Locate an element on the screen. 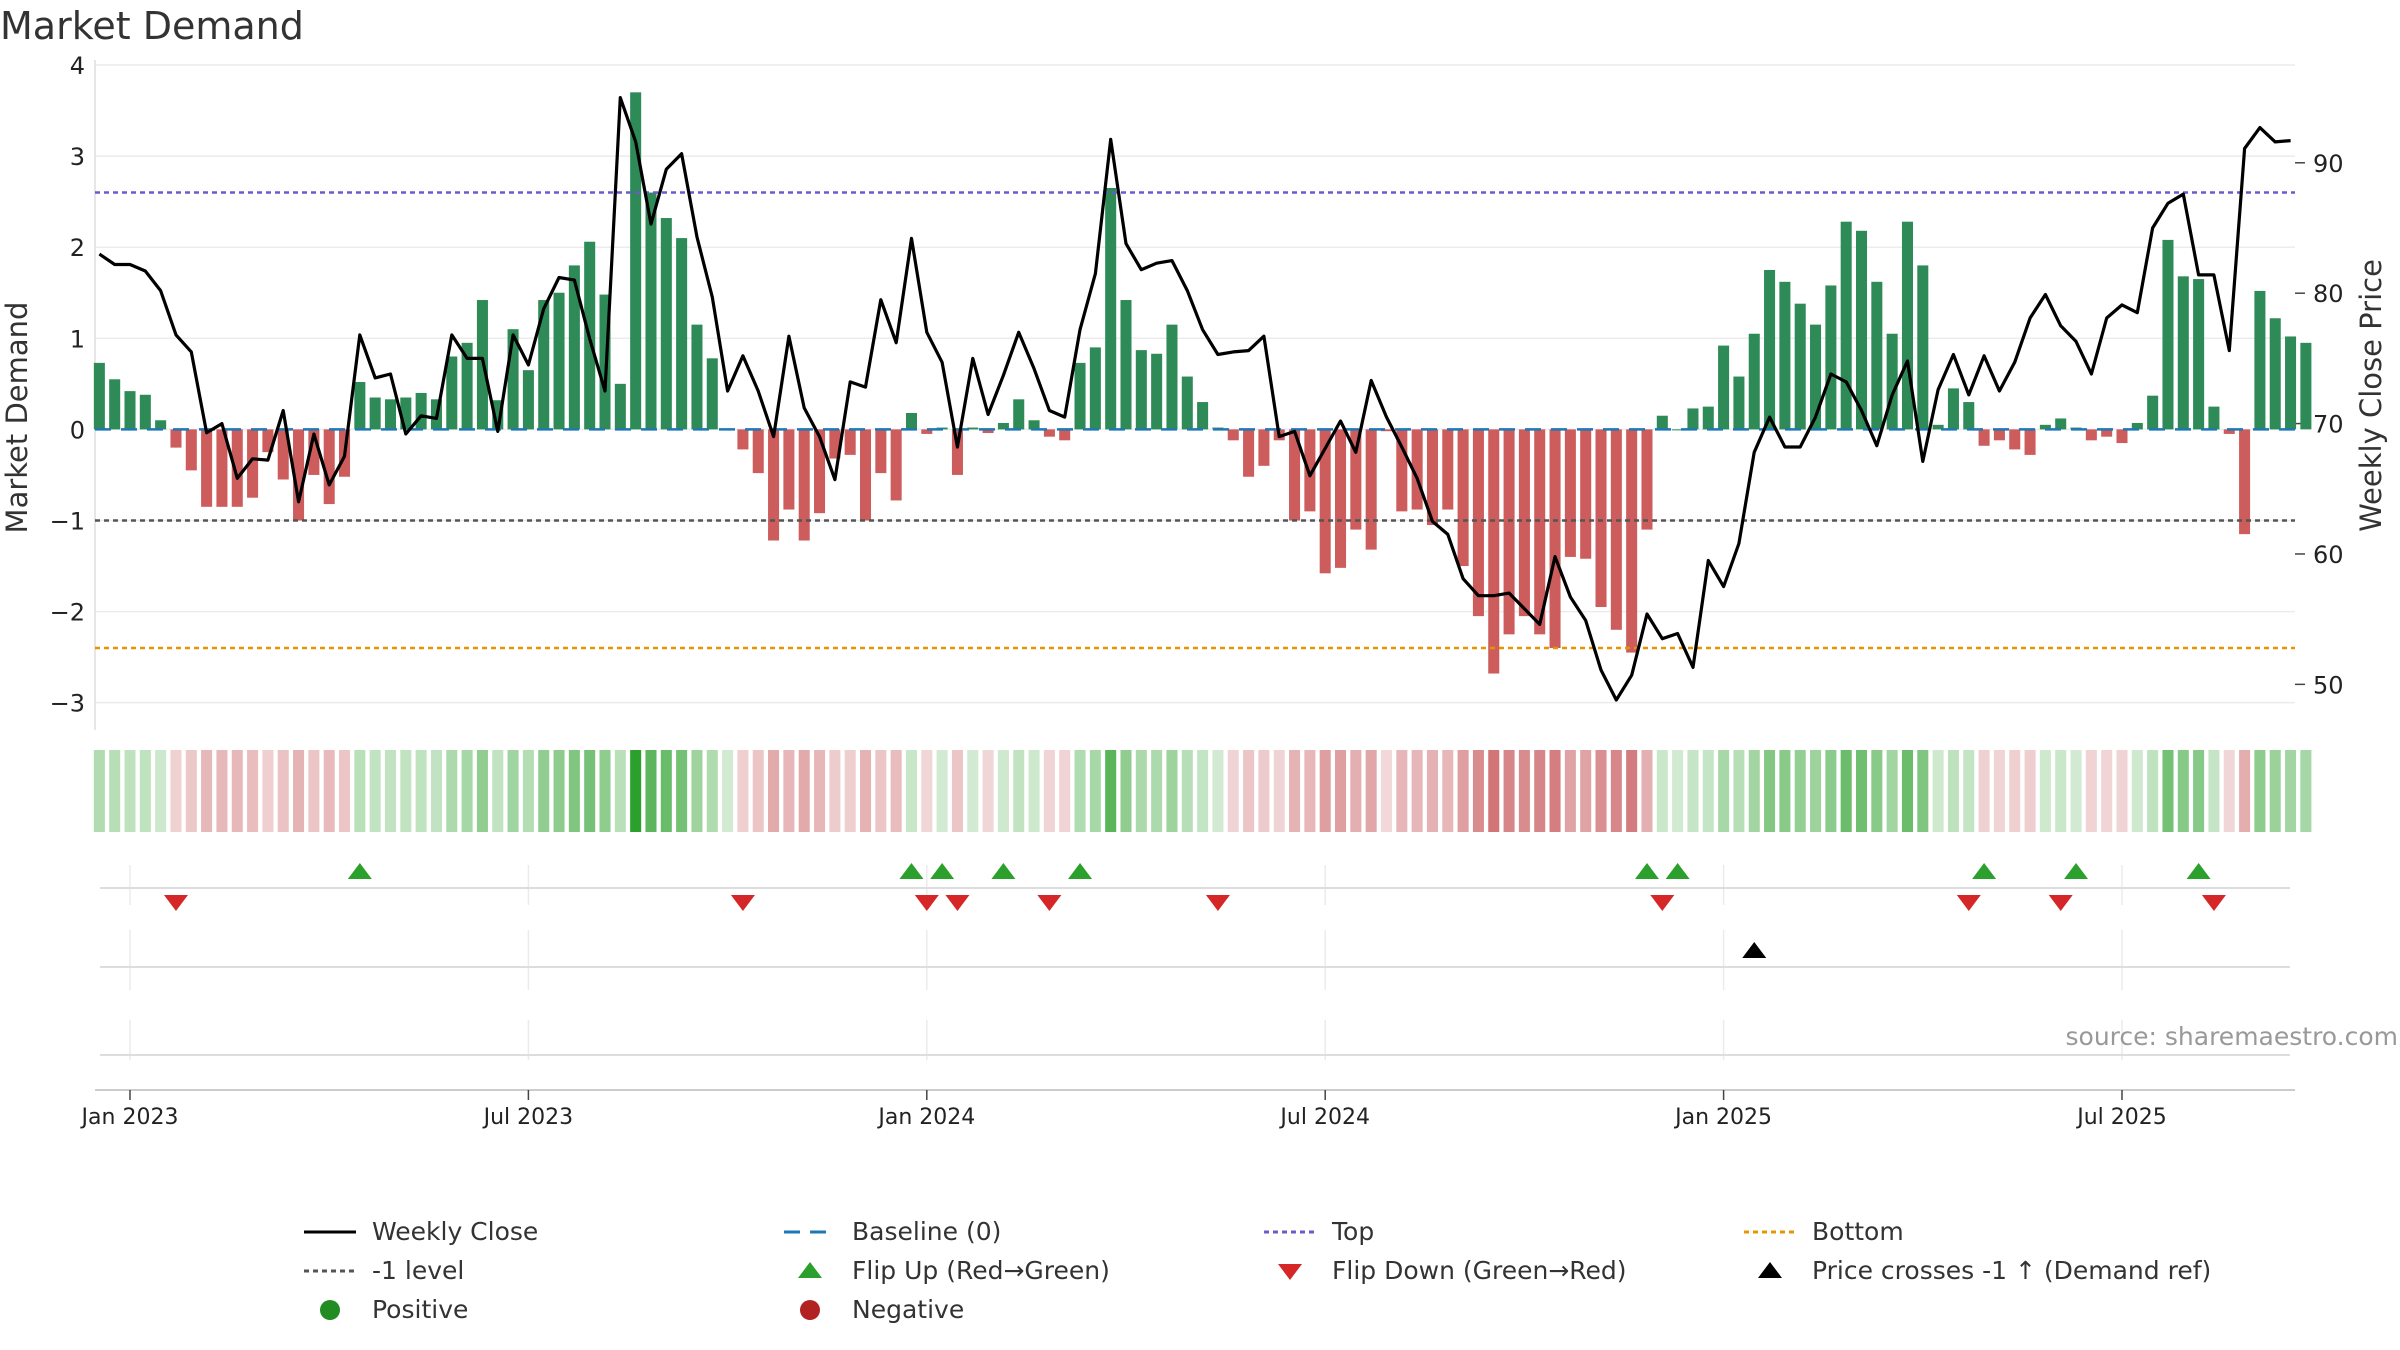 The width and height of the screenshot is (2400, 1350). x-tick-label: Jul 2025 is located at coordinates (2121, 1117).